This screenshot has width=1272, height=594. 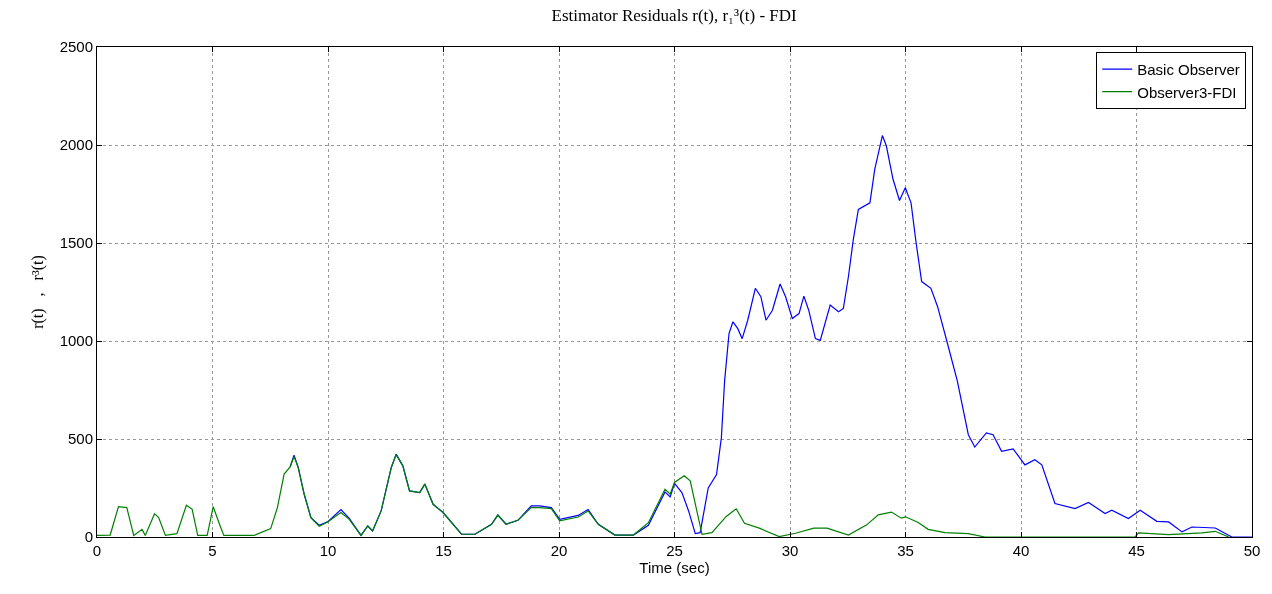 What do you see at coordinates (76, 47) in the screenshot?
I see `y-tick-label: 2500` at bounding box center [76, 47].